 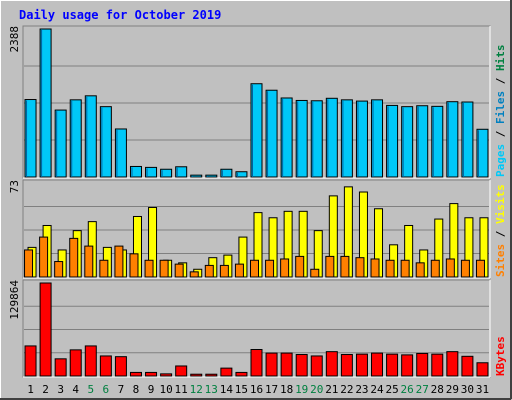 I want to click on x-label-day-17: 17, so click(x=271, y=389).